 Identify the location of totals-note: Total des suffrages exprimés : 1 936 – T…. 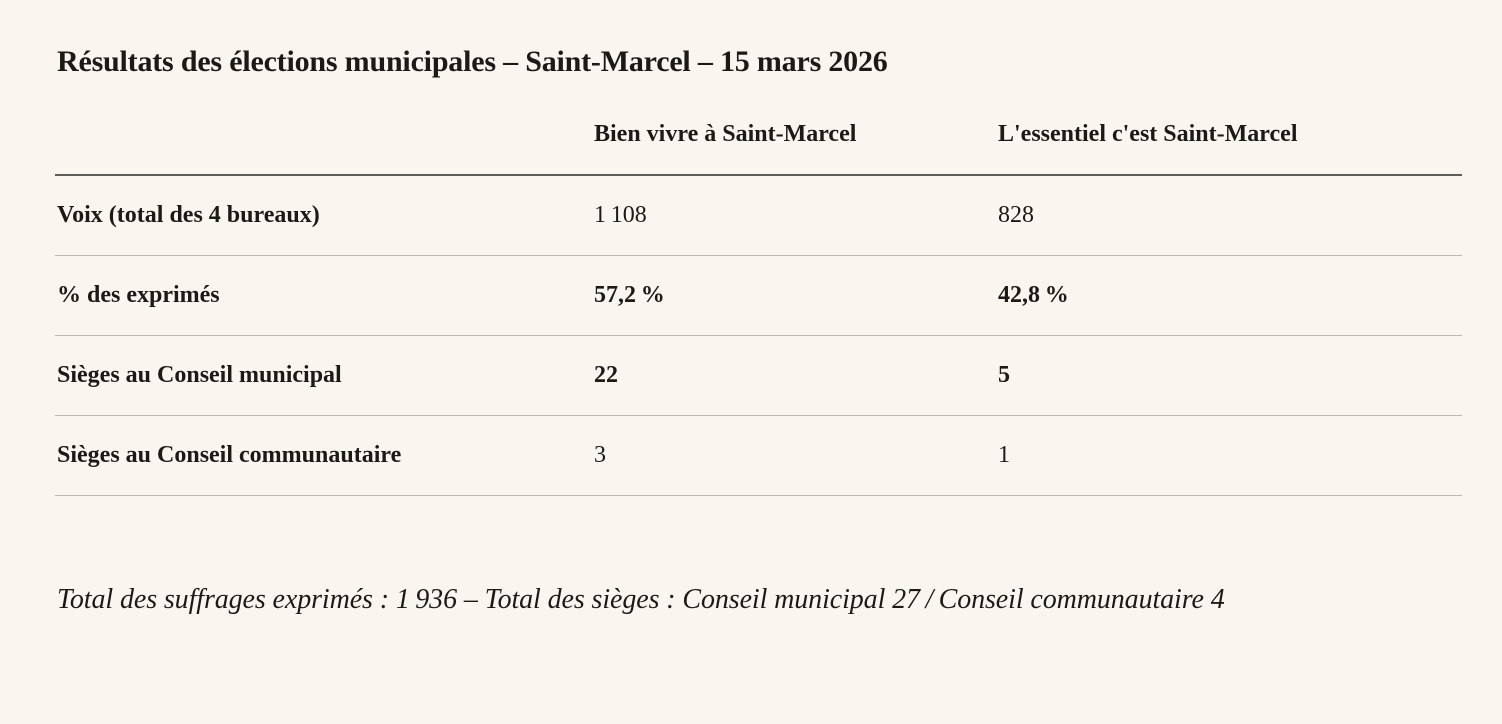
(641, 599).